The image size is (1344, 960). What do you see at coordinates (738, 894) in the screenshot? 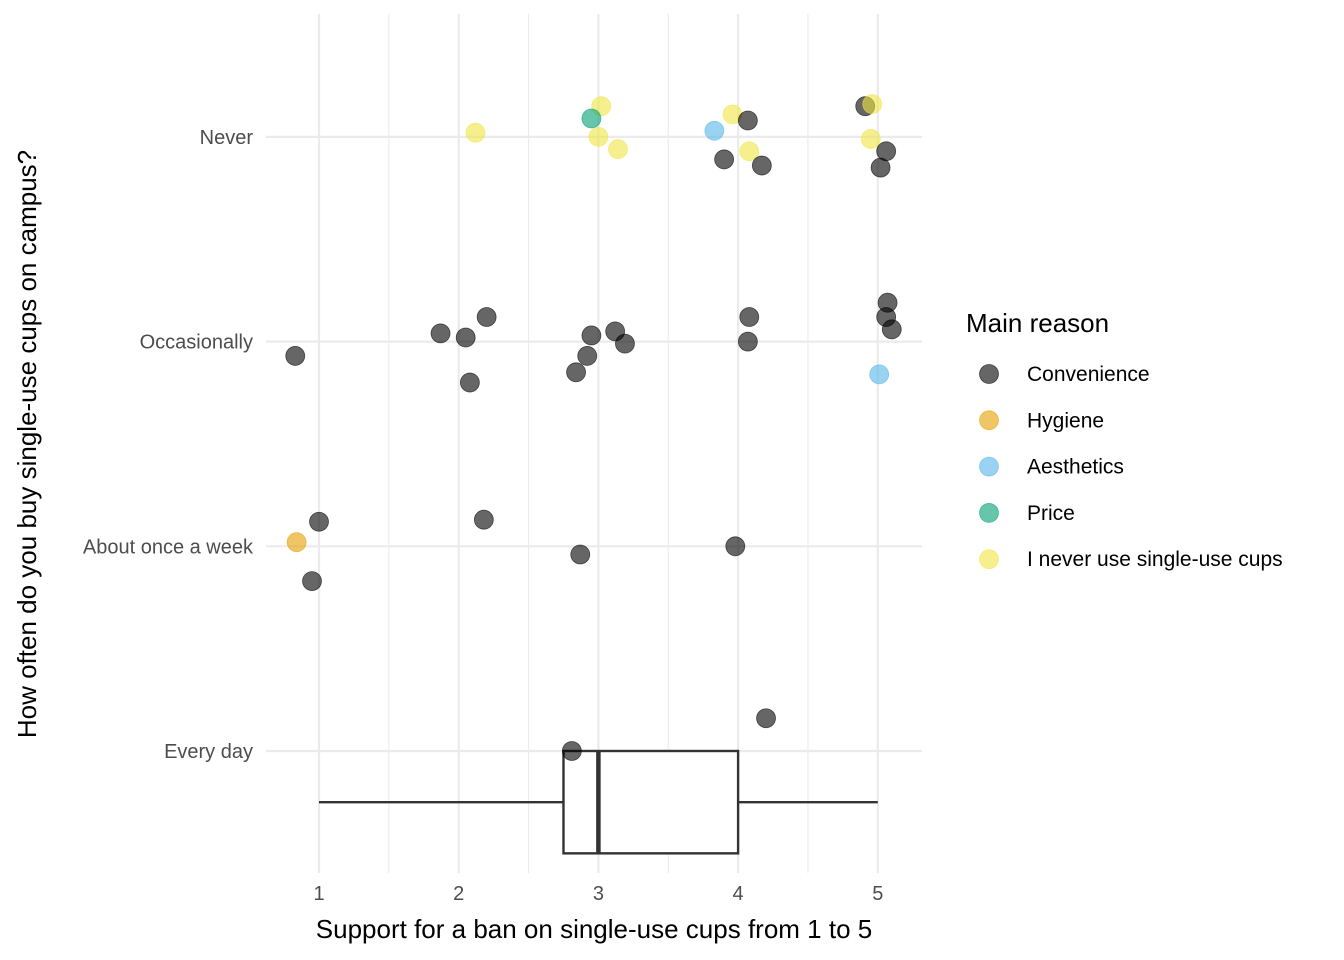
I see `x-tick-label: 4` at bounding box center [738, 894].